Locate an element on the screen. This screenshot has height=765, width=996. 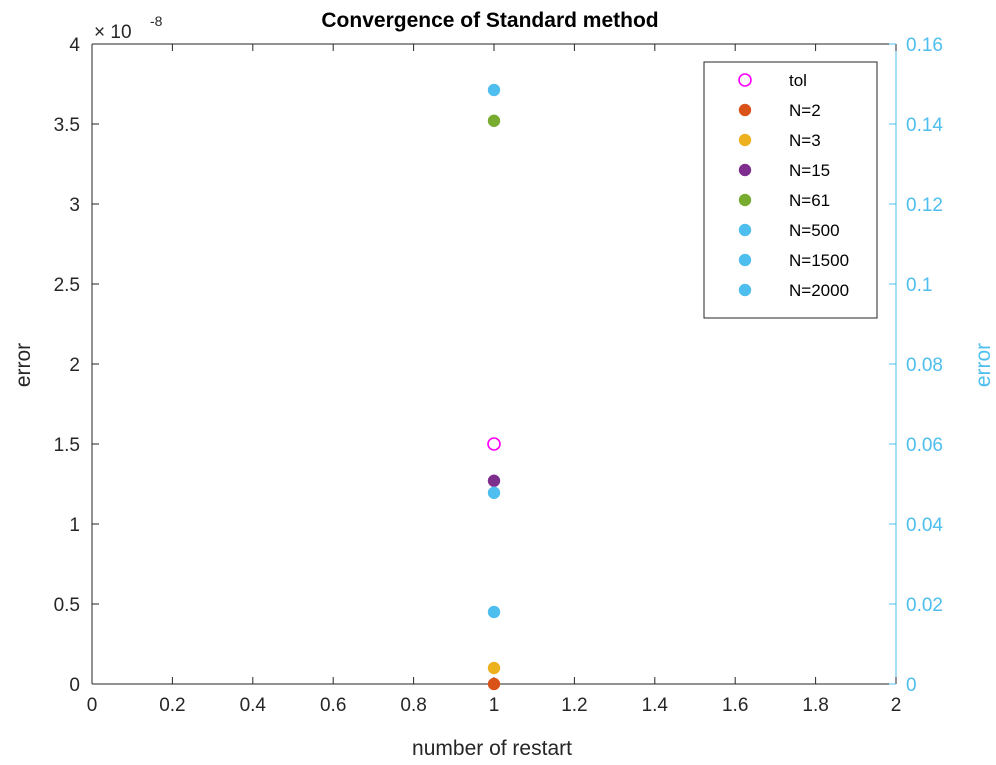
y-left-tick-label: 3 is located at coordinates (74, 205).